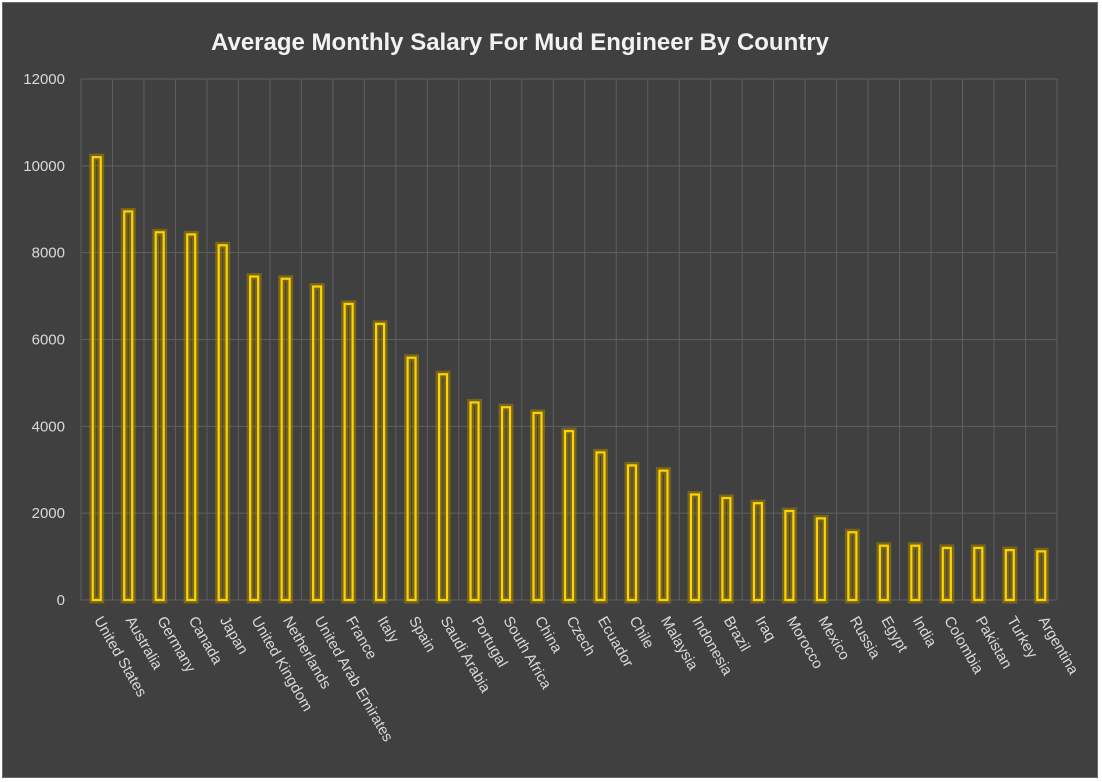  Describe the element at coordinates (924, 632) in the screenshot. I see `x-tick-label: India` at that location.